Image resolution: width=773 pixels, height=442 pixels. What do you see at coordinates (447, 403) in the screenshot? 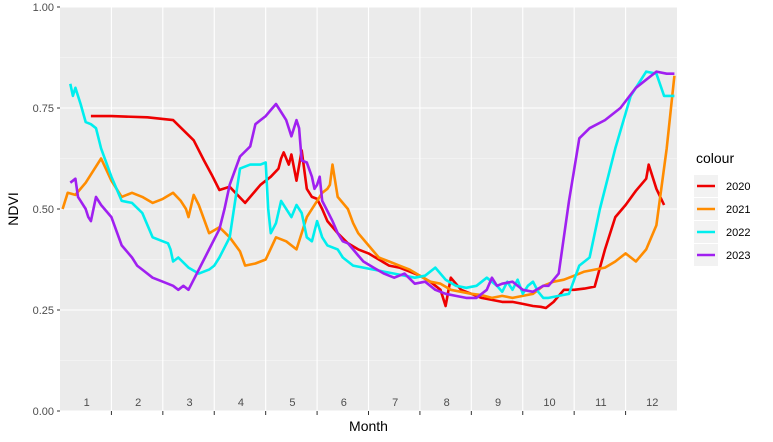
I see `month-label: 8` at bounding box center [447, 403].